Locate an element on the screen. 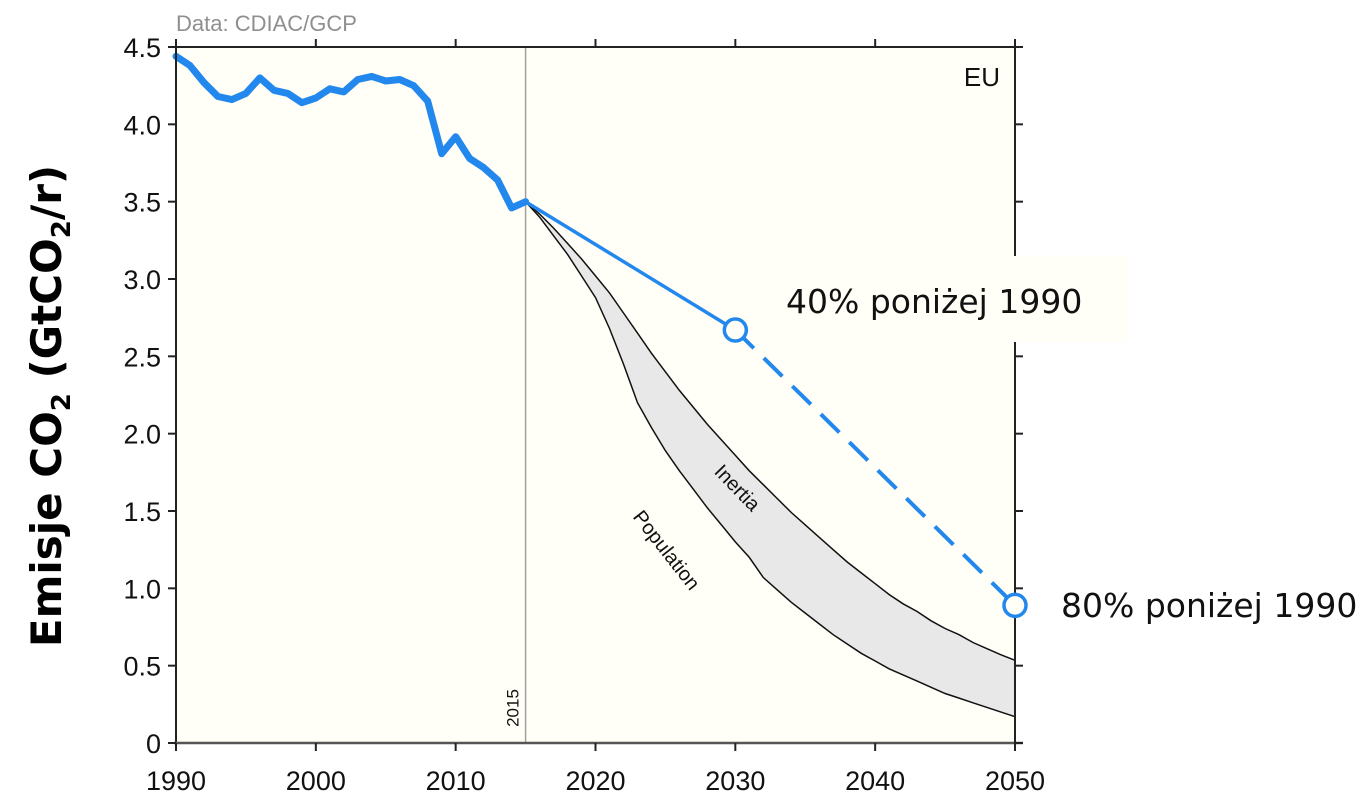 This screenshot has height=800, width=1371. y-tick-label: 3.0 is located at coordinates (142, 280).